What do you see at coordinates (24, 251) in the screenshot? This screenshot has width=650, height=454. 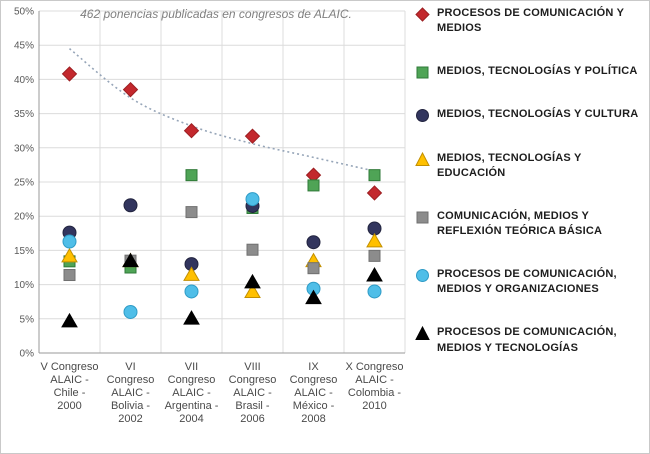 I see `svg-text: 15%` at bounding box center [24, 251].